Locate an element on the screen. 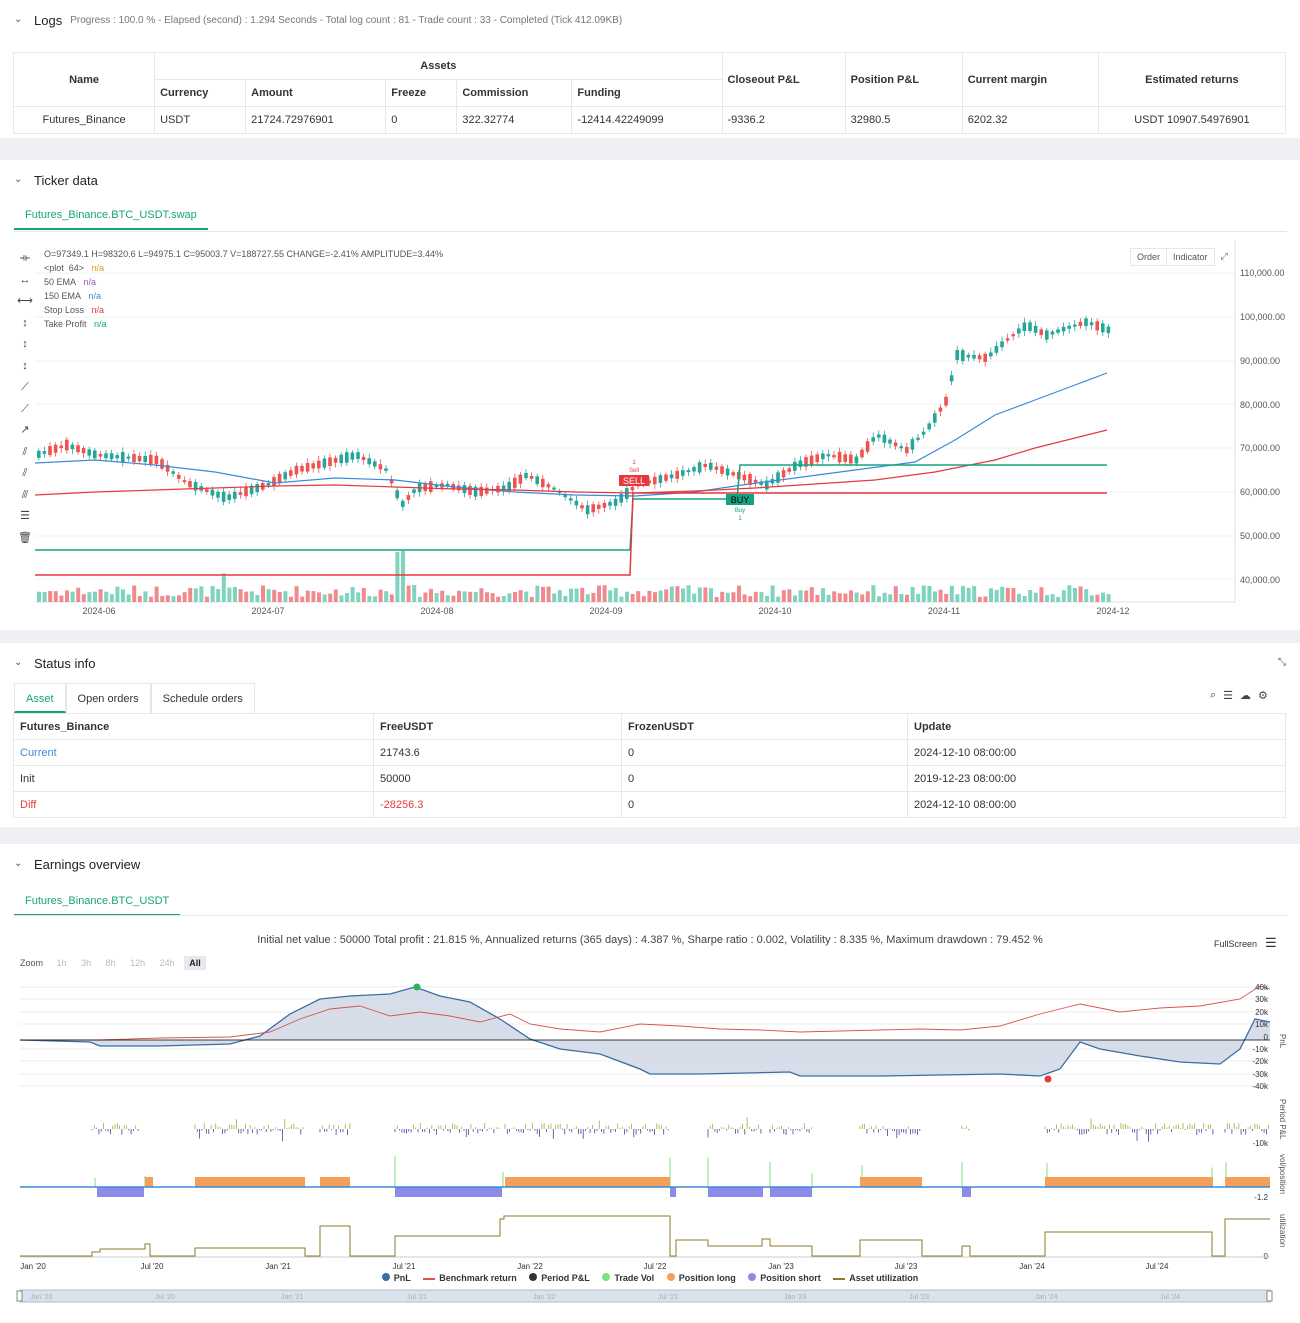 The width and height of the screenshot is (1300, 1323). cloud-icon: ☁ is located at coordinates (1246, 696).